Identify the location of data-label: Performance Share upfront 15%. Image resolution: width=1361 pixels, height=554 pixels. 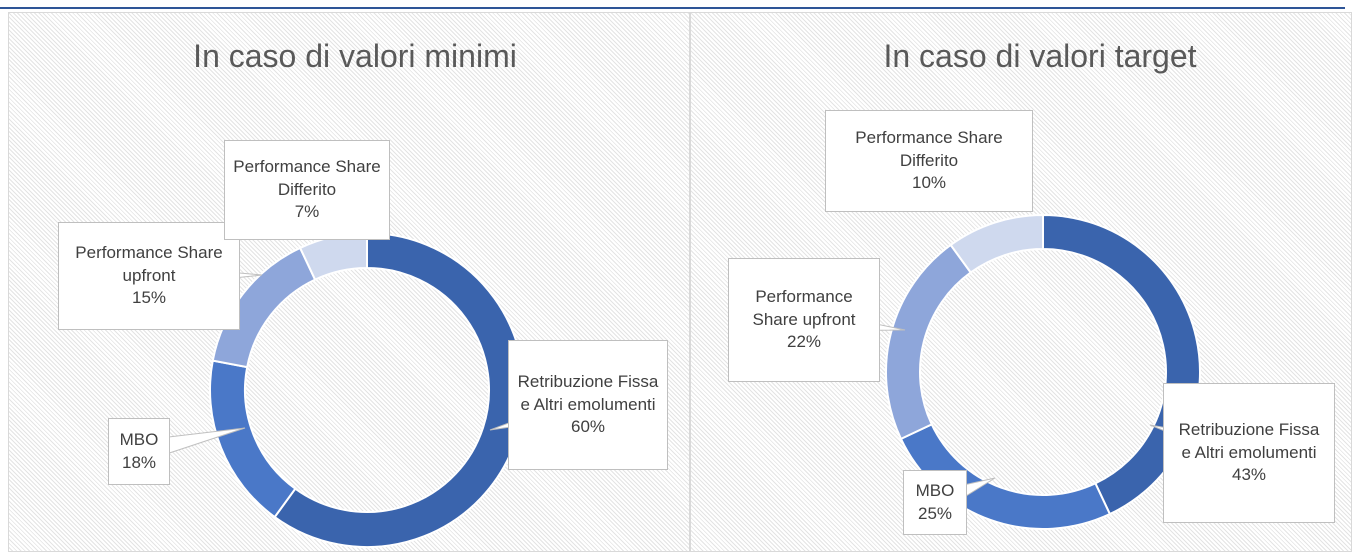
(149, 276).